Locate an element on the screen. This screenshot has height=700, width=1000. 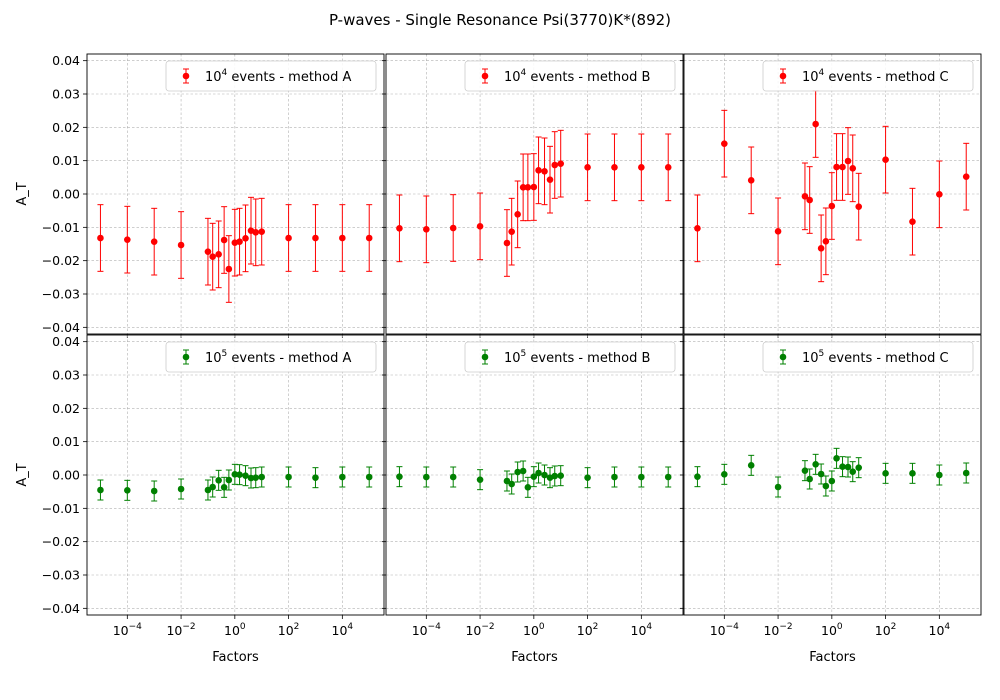
y-tick-label: 0.04 is located at coordinates (66, 341).